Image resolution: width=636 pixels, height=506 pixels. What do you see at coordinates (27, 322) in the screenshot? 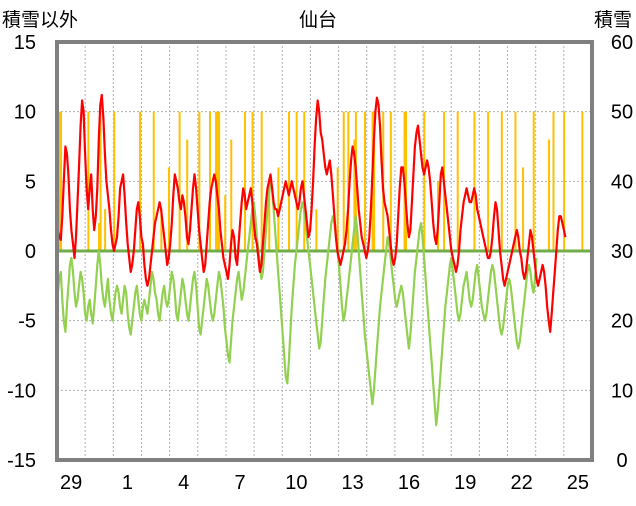
I see `left-tick-label: -5` at bounding box center [27, 322].